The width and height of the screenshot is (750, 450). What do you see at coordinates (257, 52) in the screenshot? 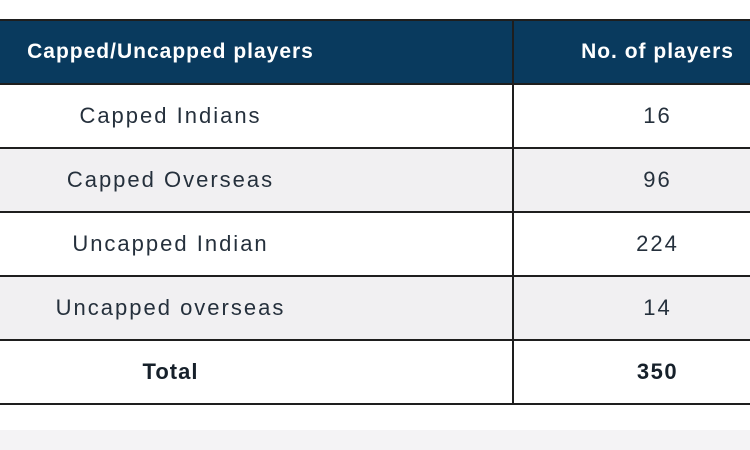
I see `column-header-category: Capped/Uncapped players` at bounding box center [257, 52].